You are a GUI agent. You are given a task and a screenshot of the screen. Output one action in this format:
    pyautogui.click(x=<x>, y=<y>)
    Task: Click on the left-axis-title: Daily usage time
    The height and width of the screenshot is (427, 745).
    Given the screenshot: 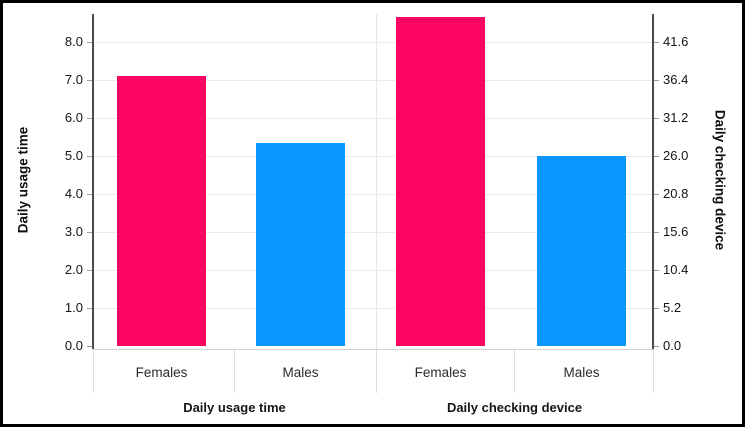 What is the action you would take?
    pyautogui.click(x=23, y=180)
    